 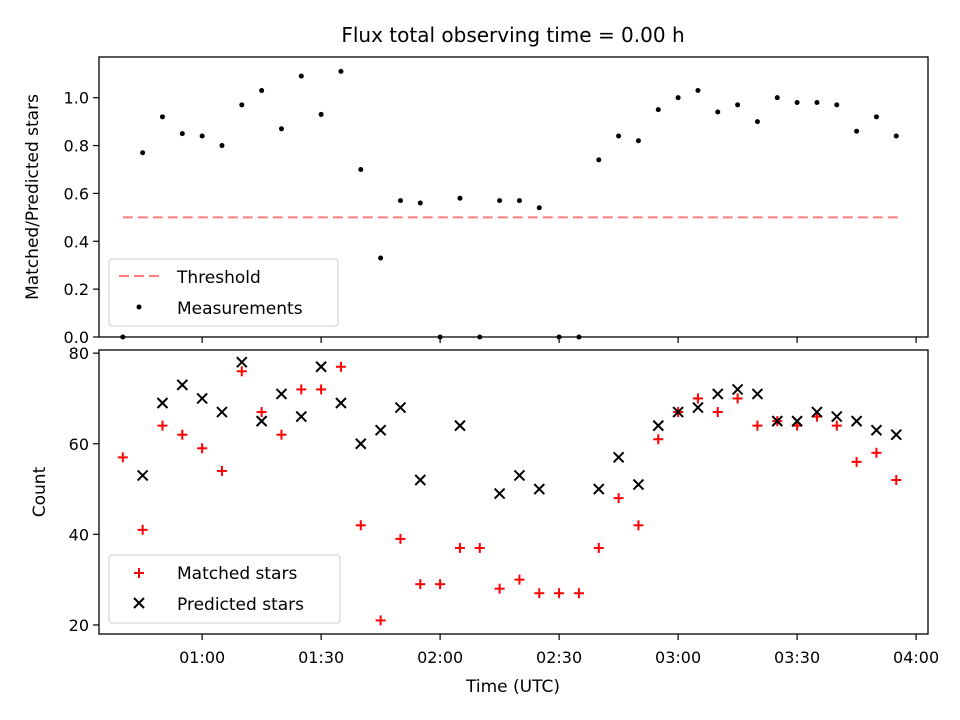 What do you see at coordinates (40, 491) in the screenshot?
I see `bottom-y-axis-label: Count` at bounding box center [40, 491].